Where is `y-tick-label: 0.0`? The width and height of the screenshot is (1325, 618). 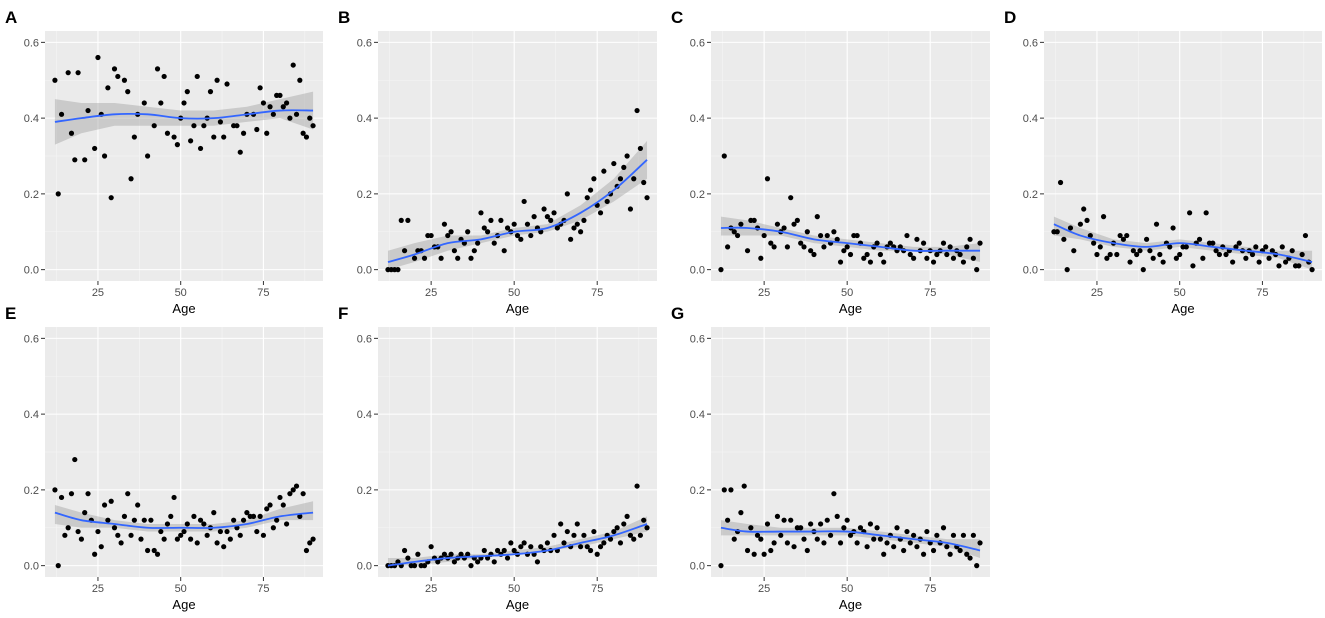 y-tick-label: 0.0 is located at coordinates (364, 271).